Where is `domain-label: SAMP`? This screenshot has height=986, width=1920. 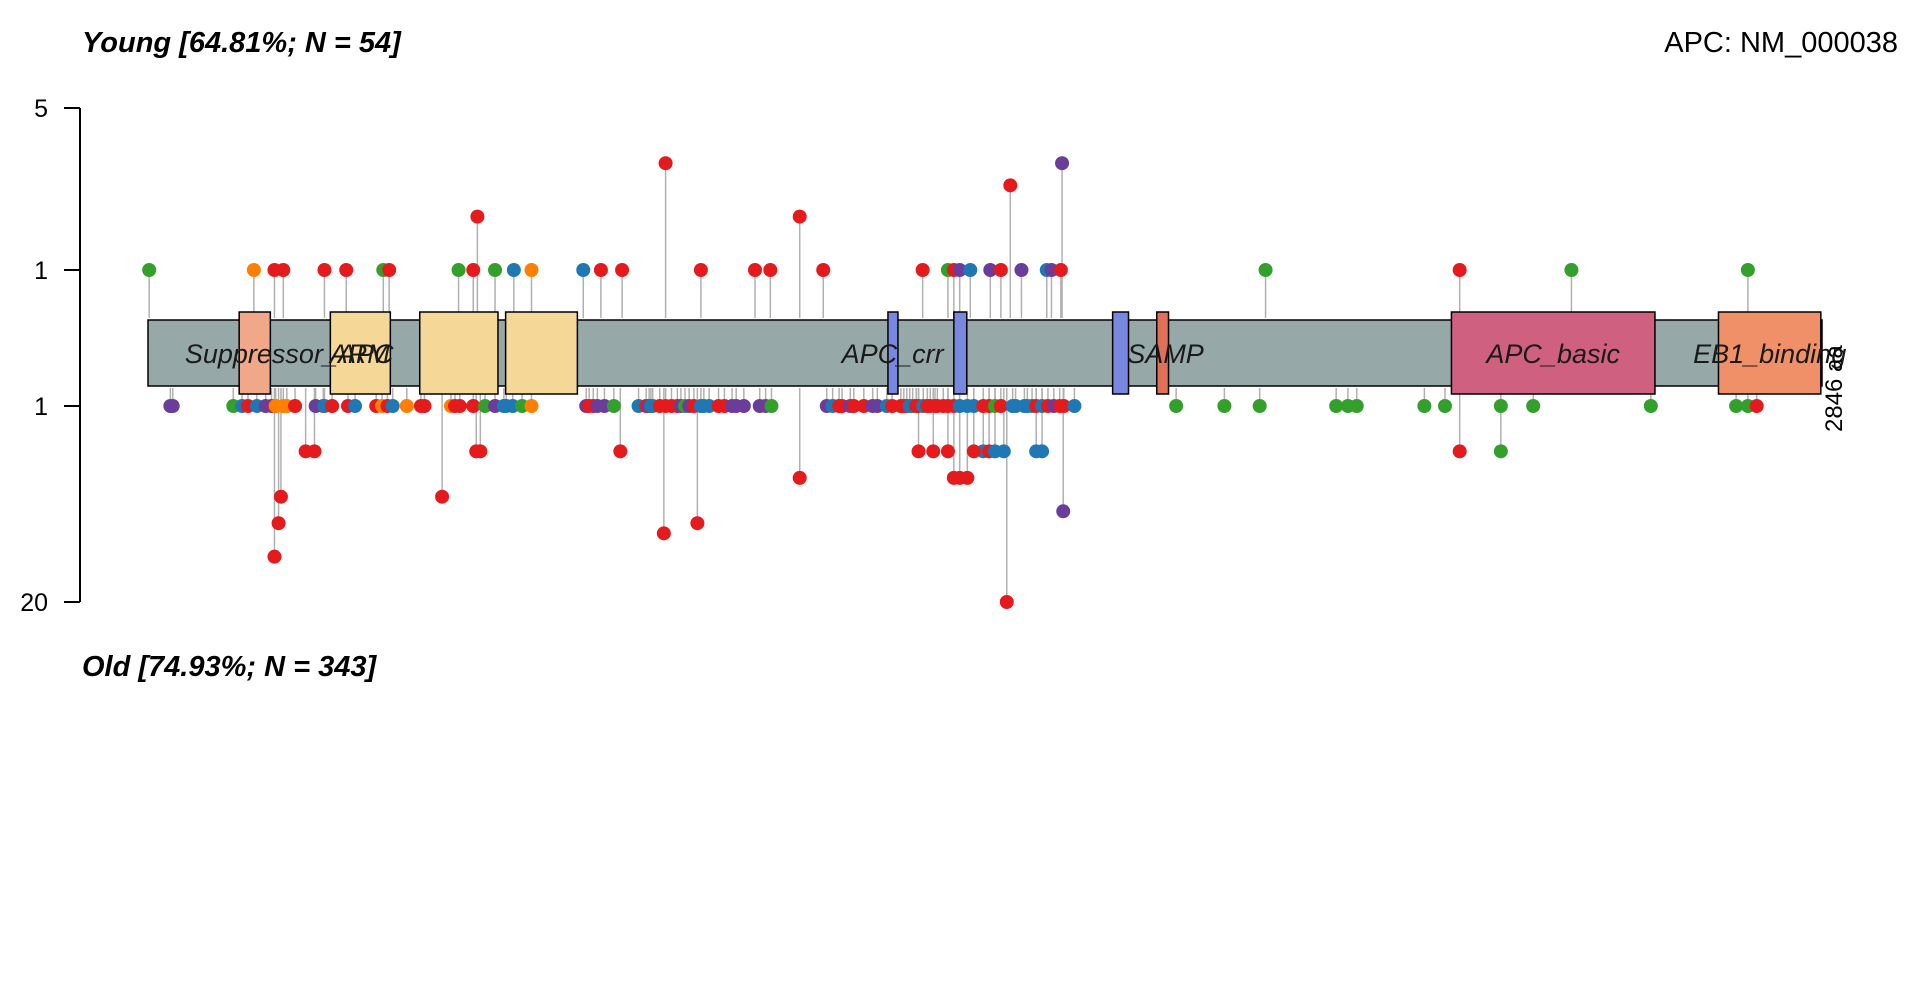 domain-label: SAMP is located at coordinates (1165, 354).